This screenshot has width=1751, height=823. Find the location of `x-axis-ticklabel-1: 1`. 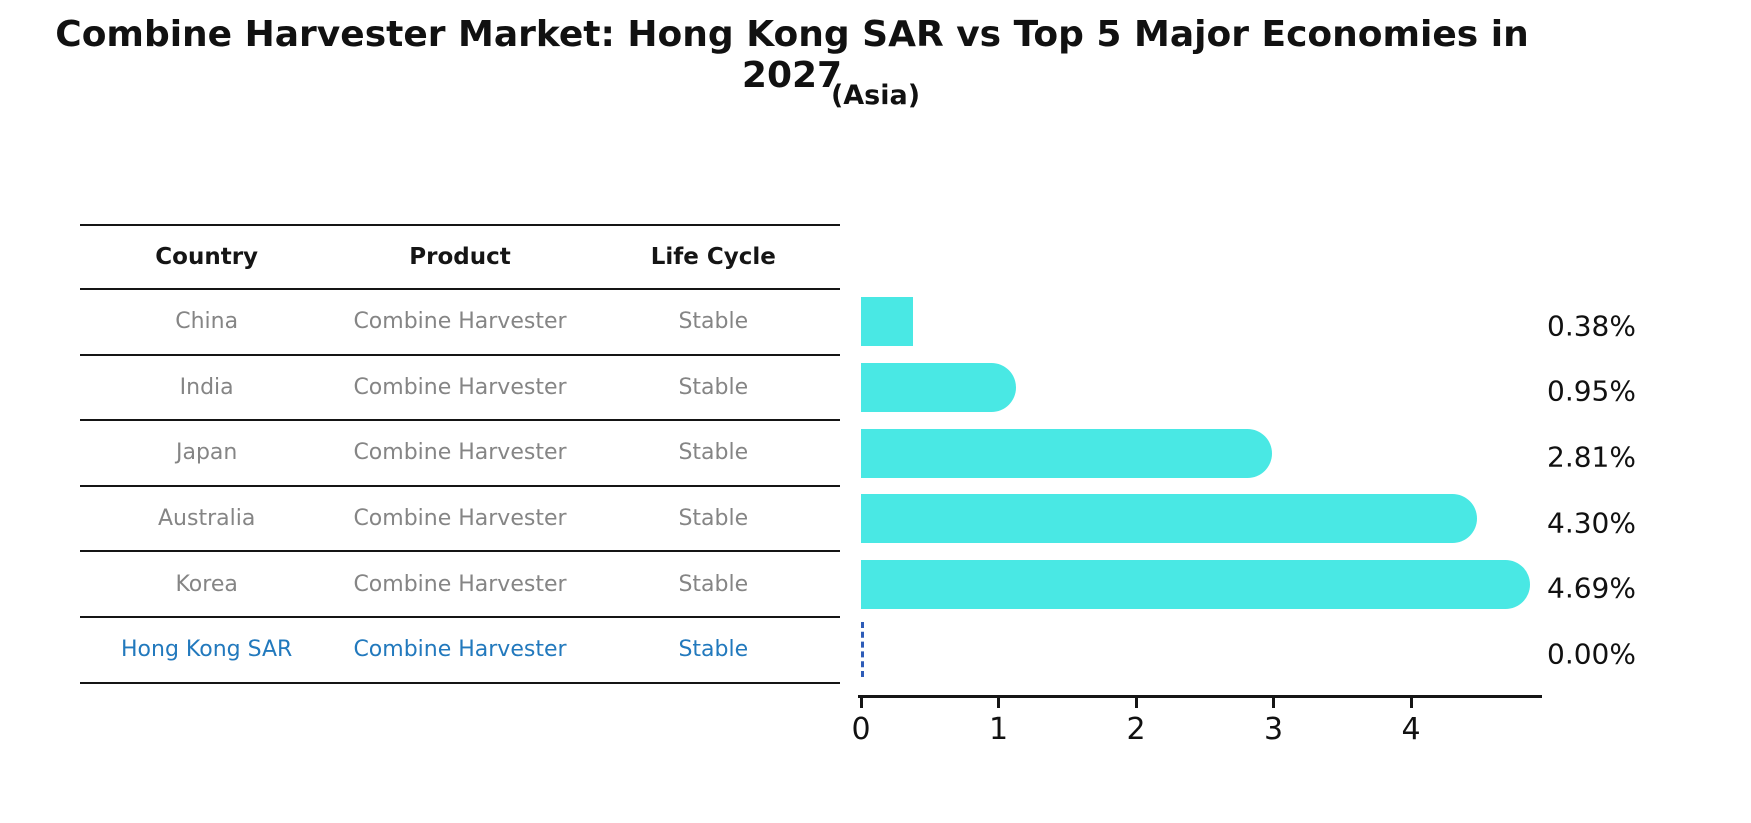

x-axis-ticklabel-1: 1 is located at coordinates (998, 729).